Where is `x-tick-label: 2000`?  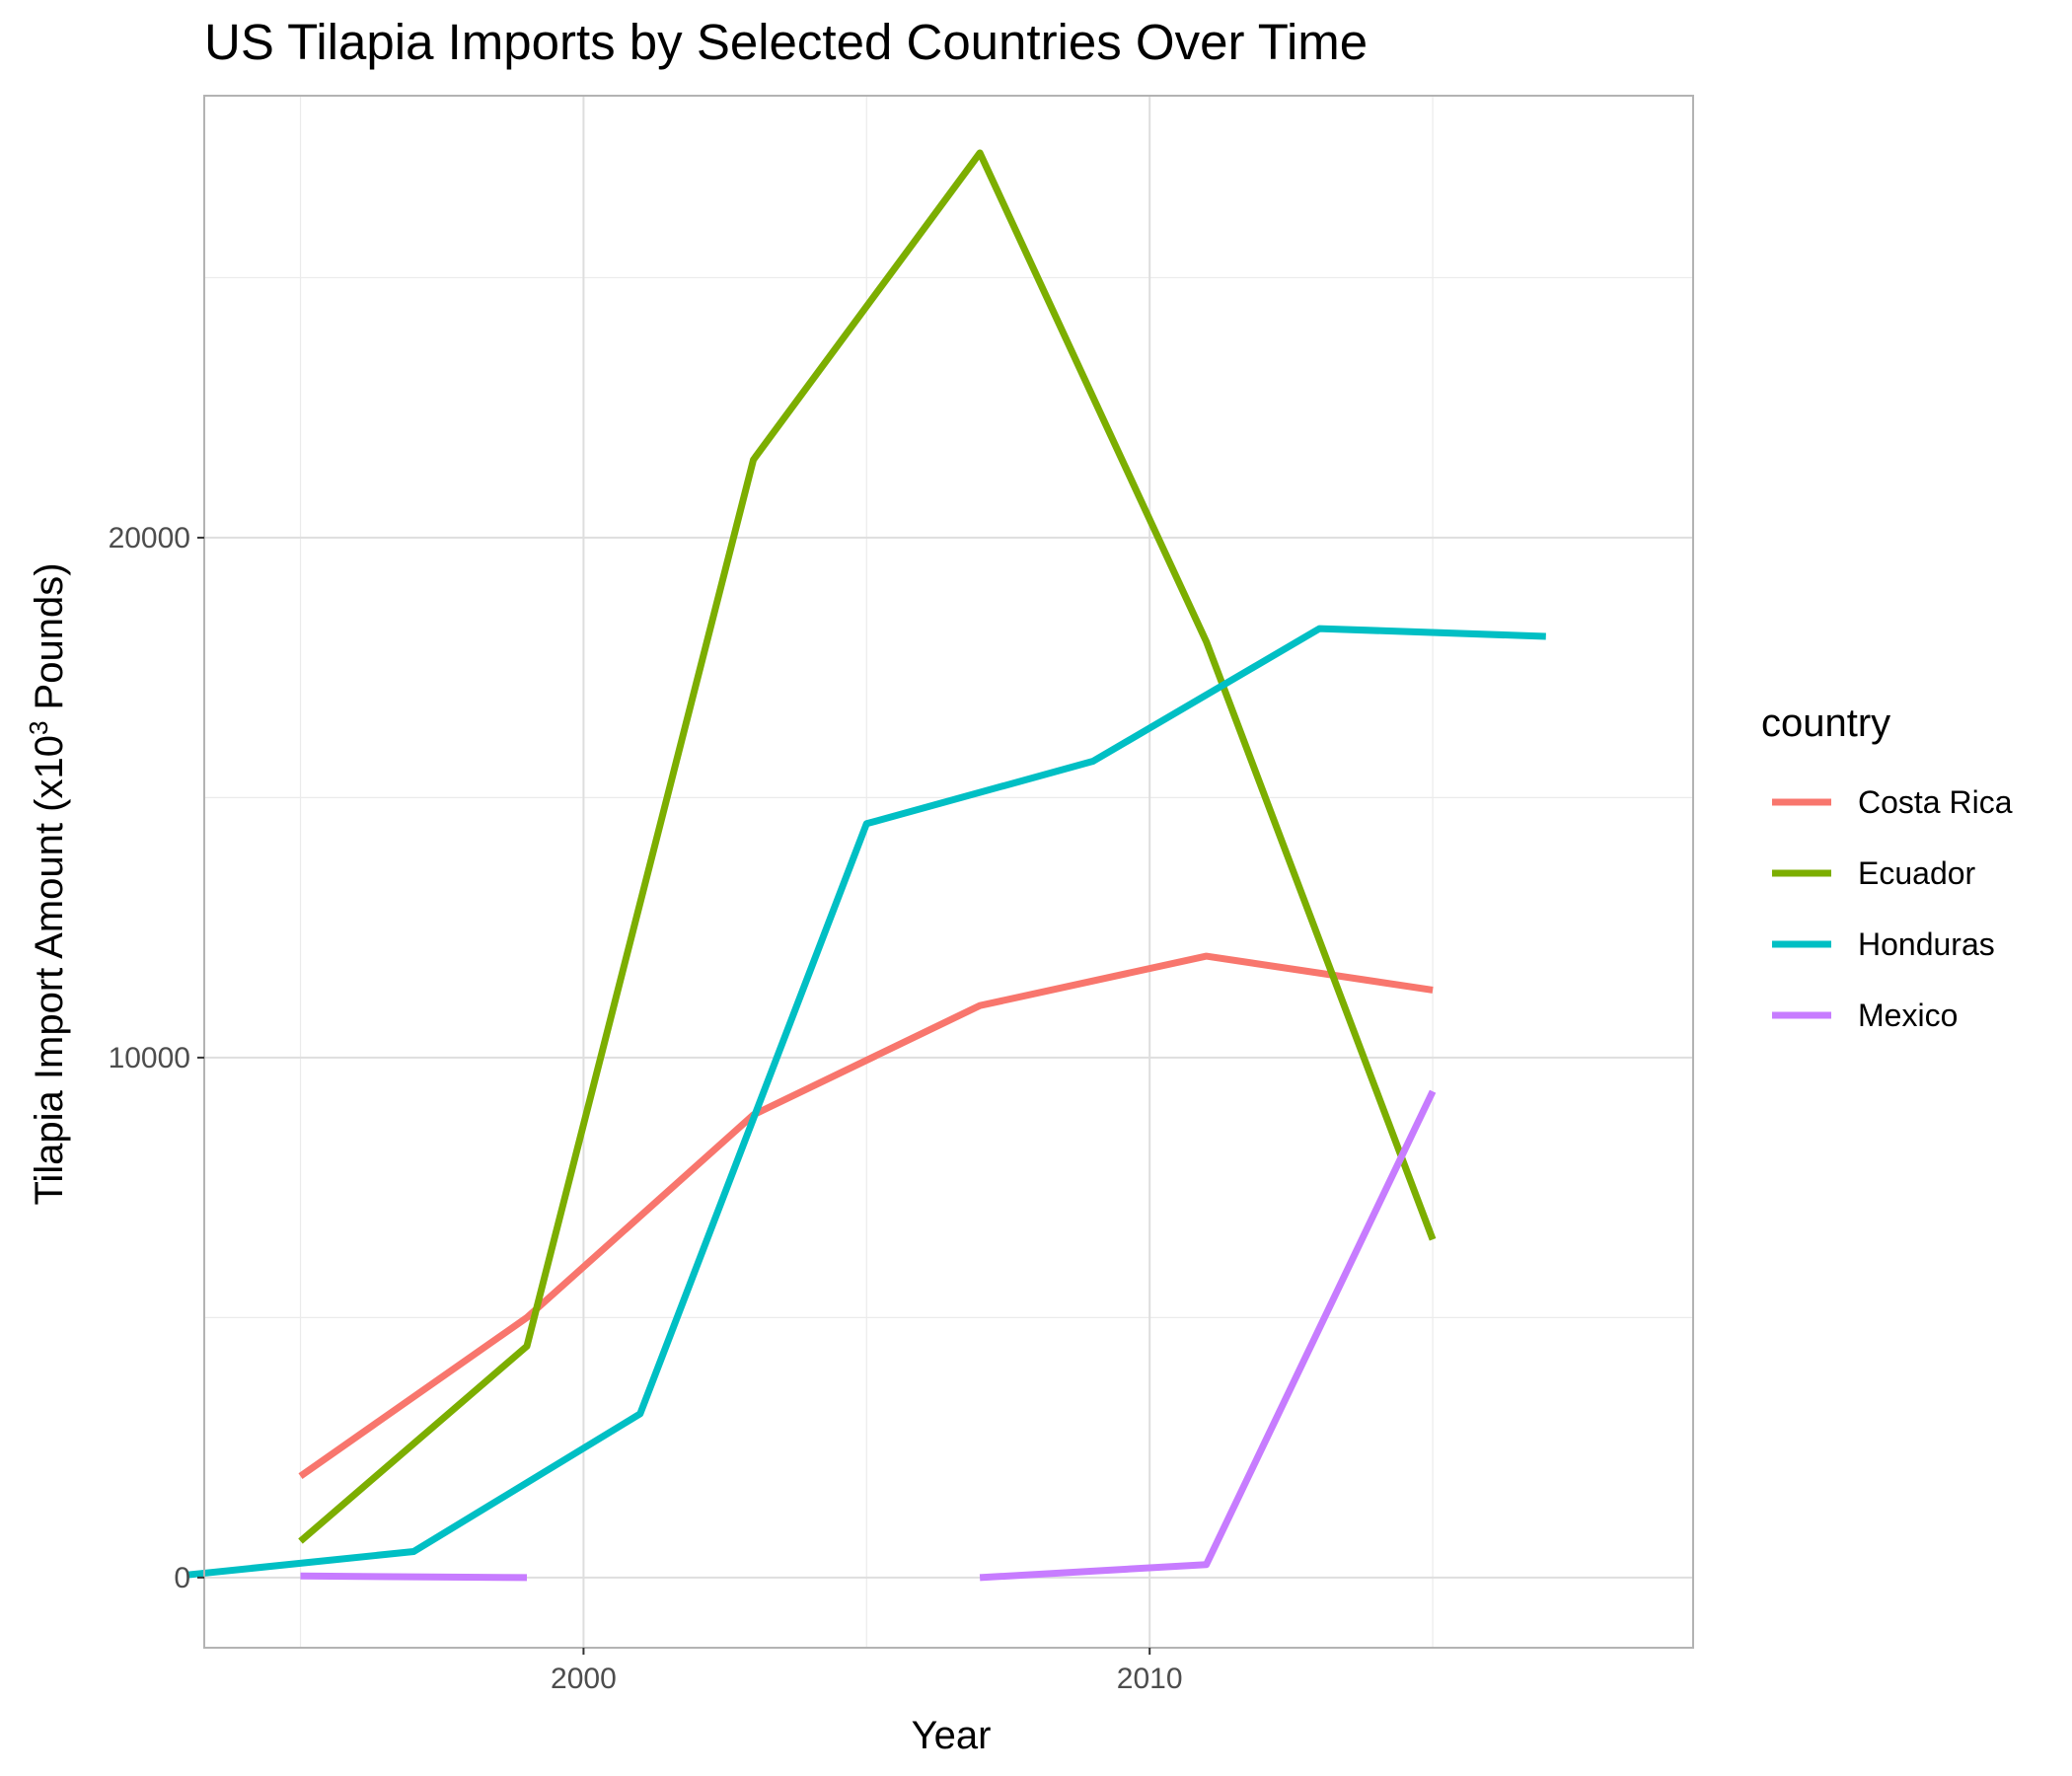
x-tick-label: 2000 is located at coordinates (584, 1679).